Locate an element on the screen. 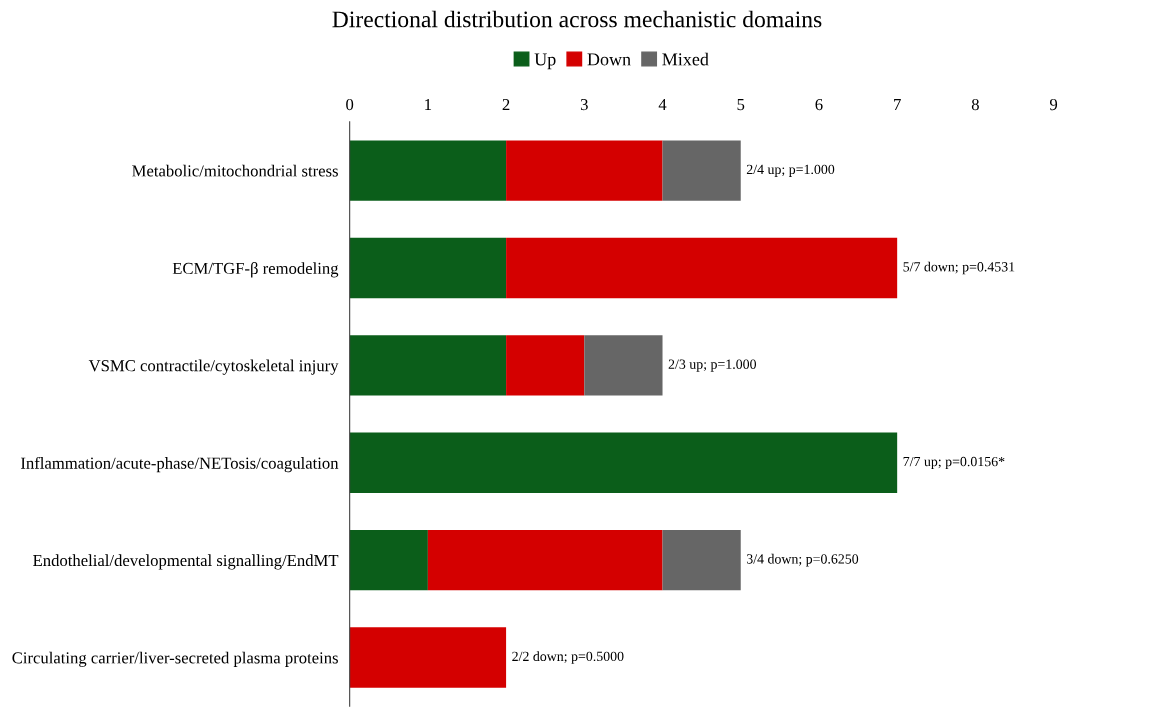 The image size is (1154, 717). x-tick-label: 5 is located at coordinates (741, 105).